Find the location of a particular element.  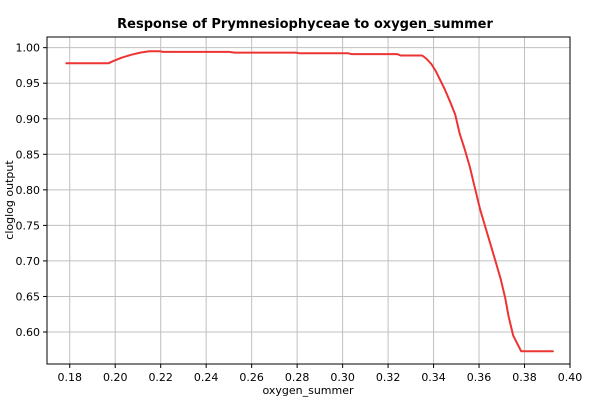

x-tick-label: 0.26 is located at coordinates (251, 377).